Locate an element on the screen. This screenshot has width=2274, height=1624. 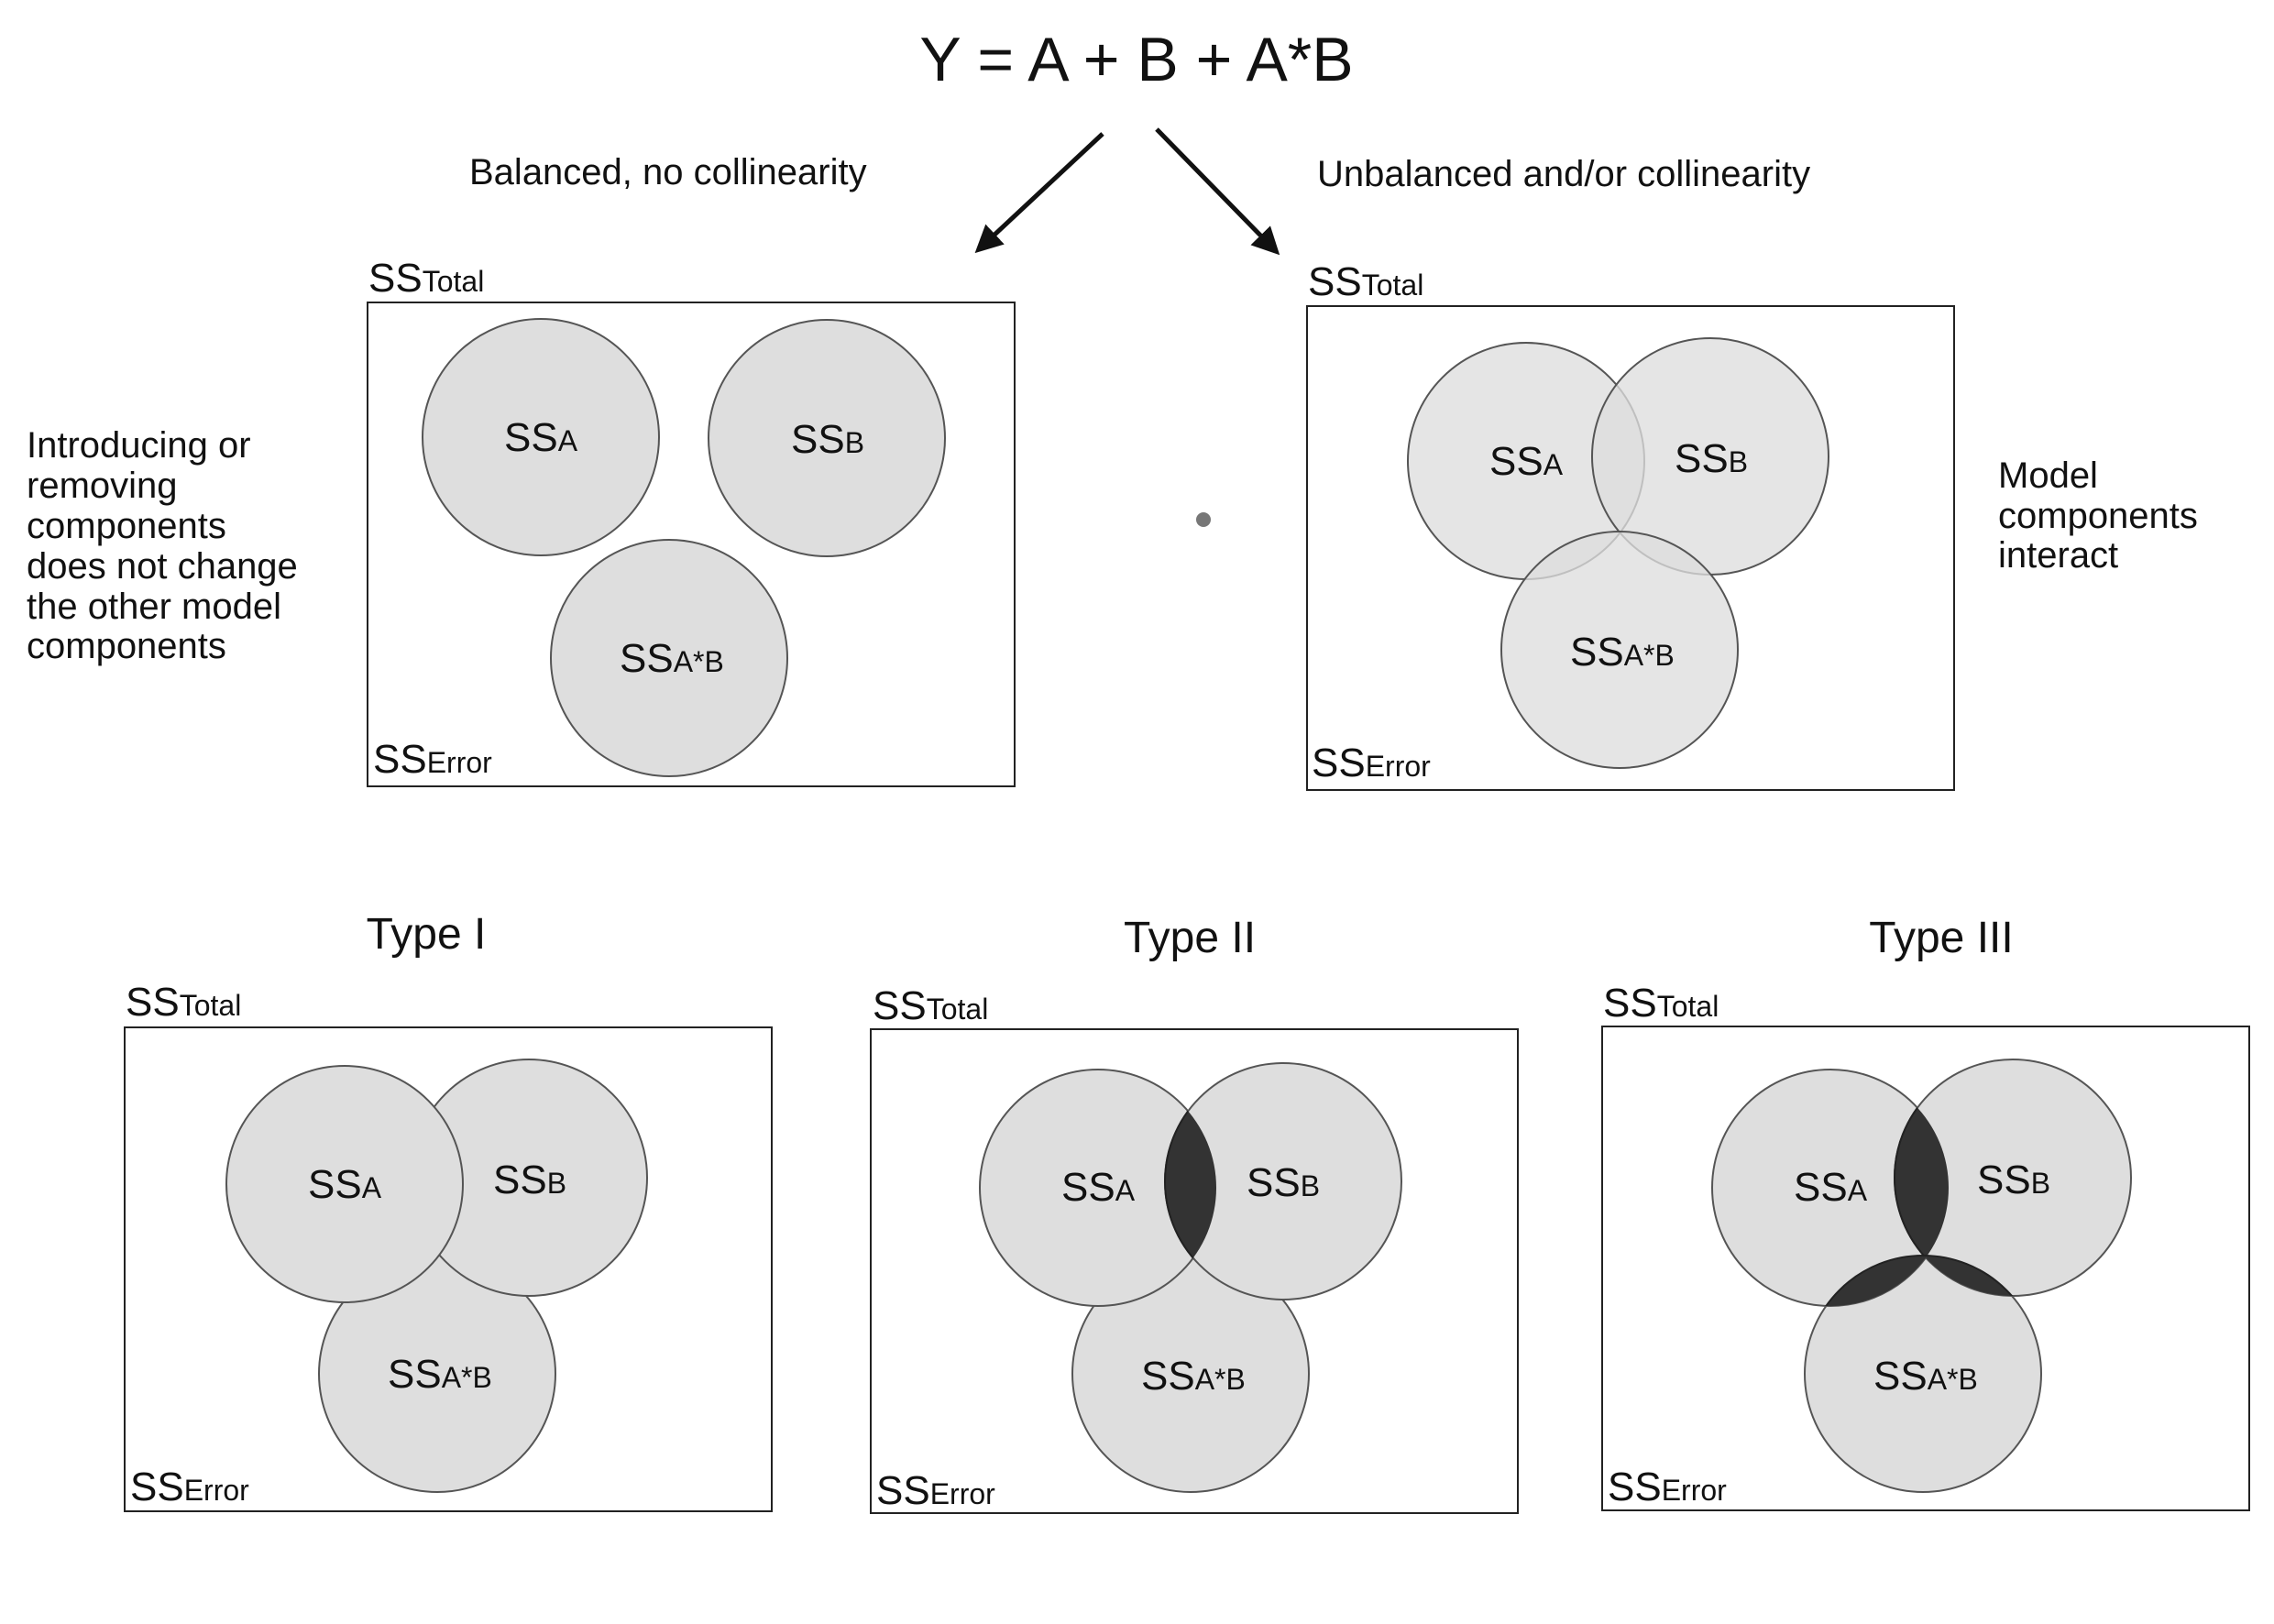
ss-a-b-overlap-highlight is located at coordinates (1921, 1183).